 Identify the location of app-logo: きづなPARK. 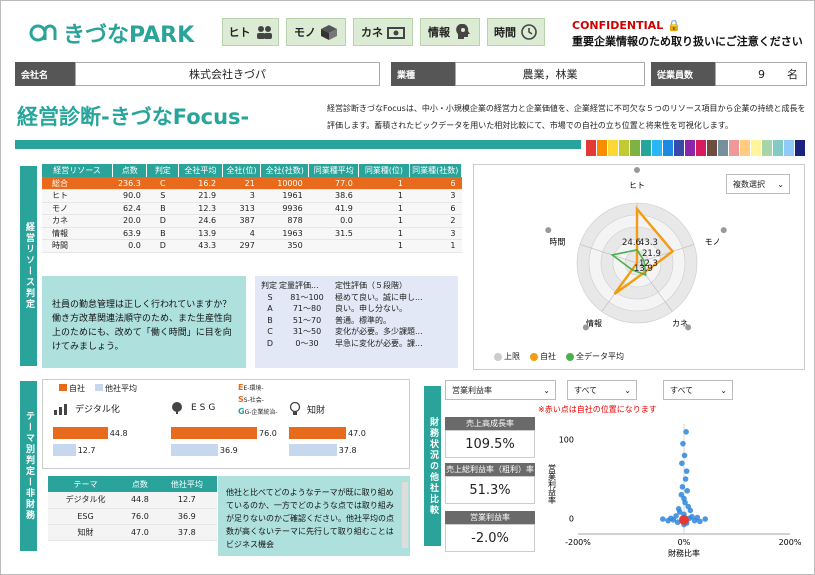
(112, 33).